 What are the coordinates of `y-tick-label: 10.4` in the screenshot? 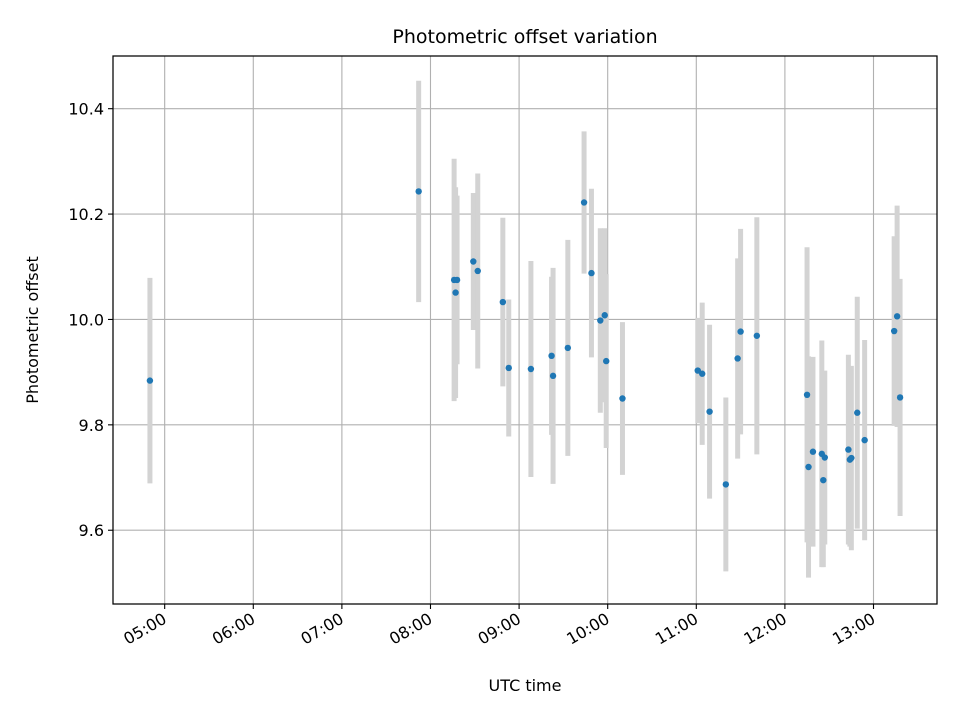 It's located at (86, 109).